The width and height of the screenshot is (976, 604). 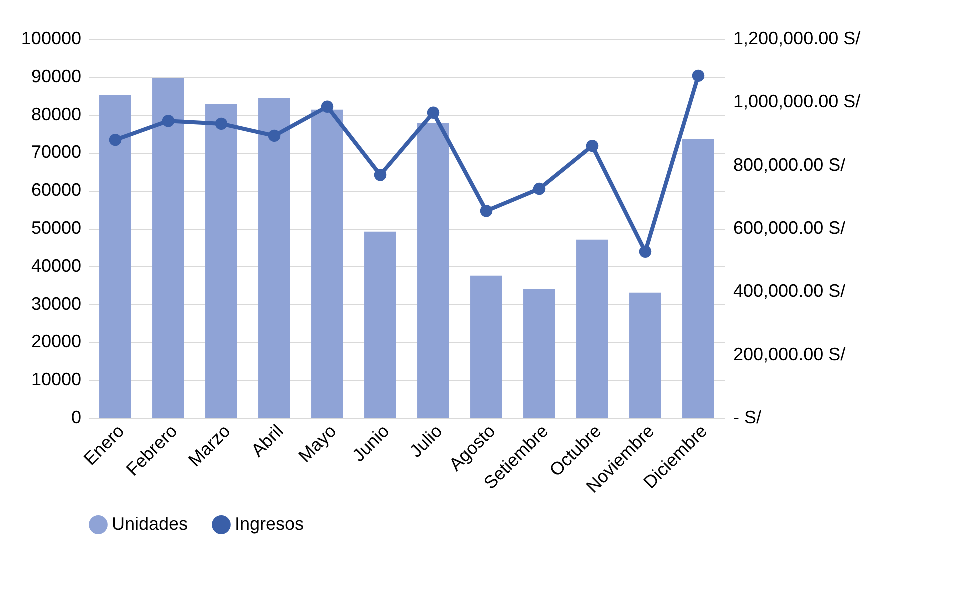 I want to click on y2-tick-label: 1,000,000.00 S/, so click(x=797, y=102).